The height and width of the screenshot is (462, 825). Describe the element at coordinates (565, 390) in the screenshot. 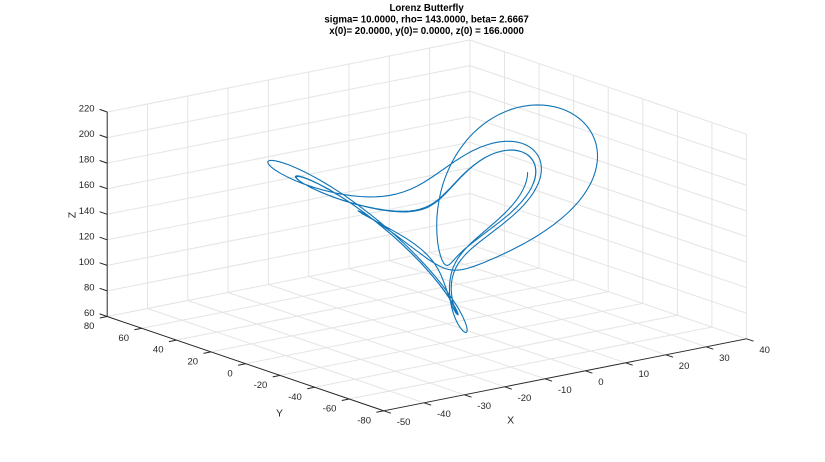

I see `svg-text: -10` at that location.